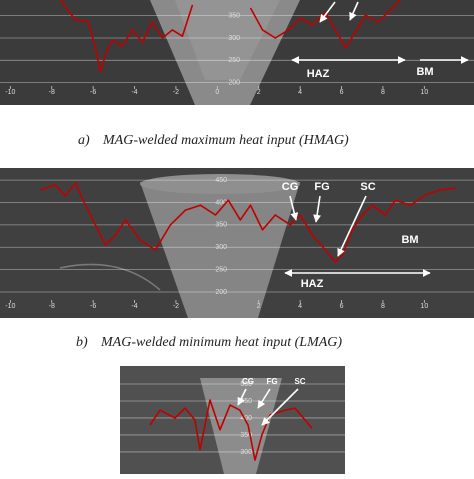  I want to click on caption-label: b), so click(82, 342).